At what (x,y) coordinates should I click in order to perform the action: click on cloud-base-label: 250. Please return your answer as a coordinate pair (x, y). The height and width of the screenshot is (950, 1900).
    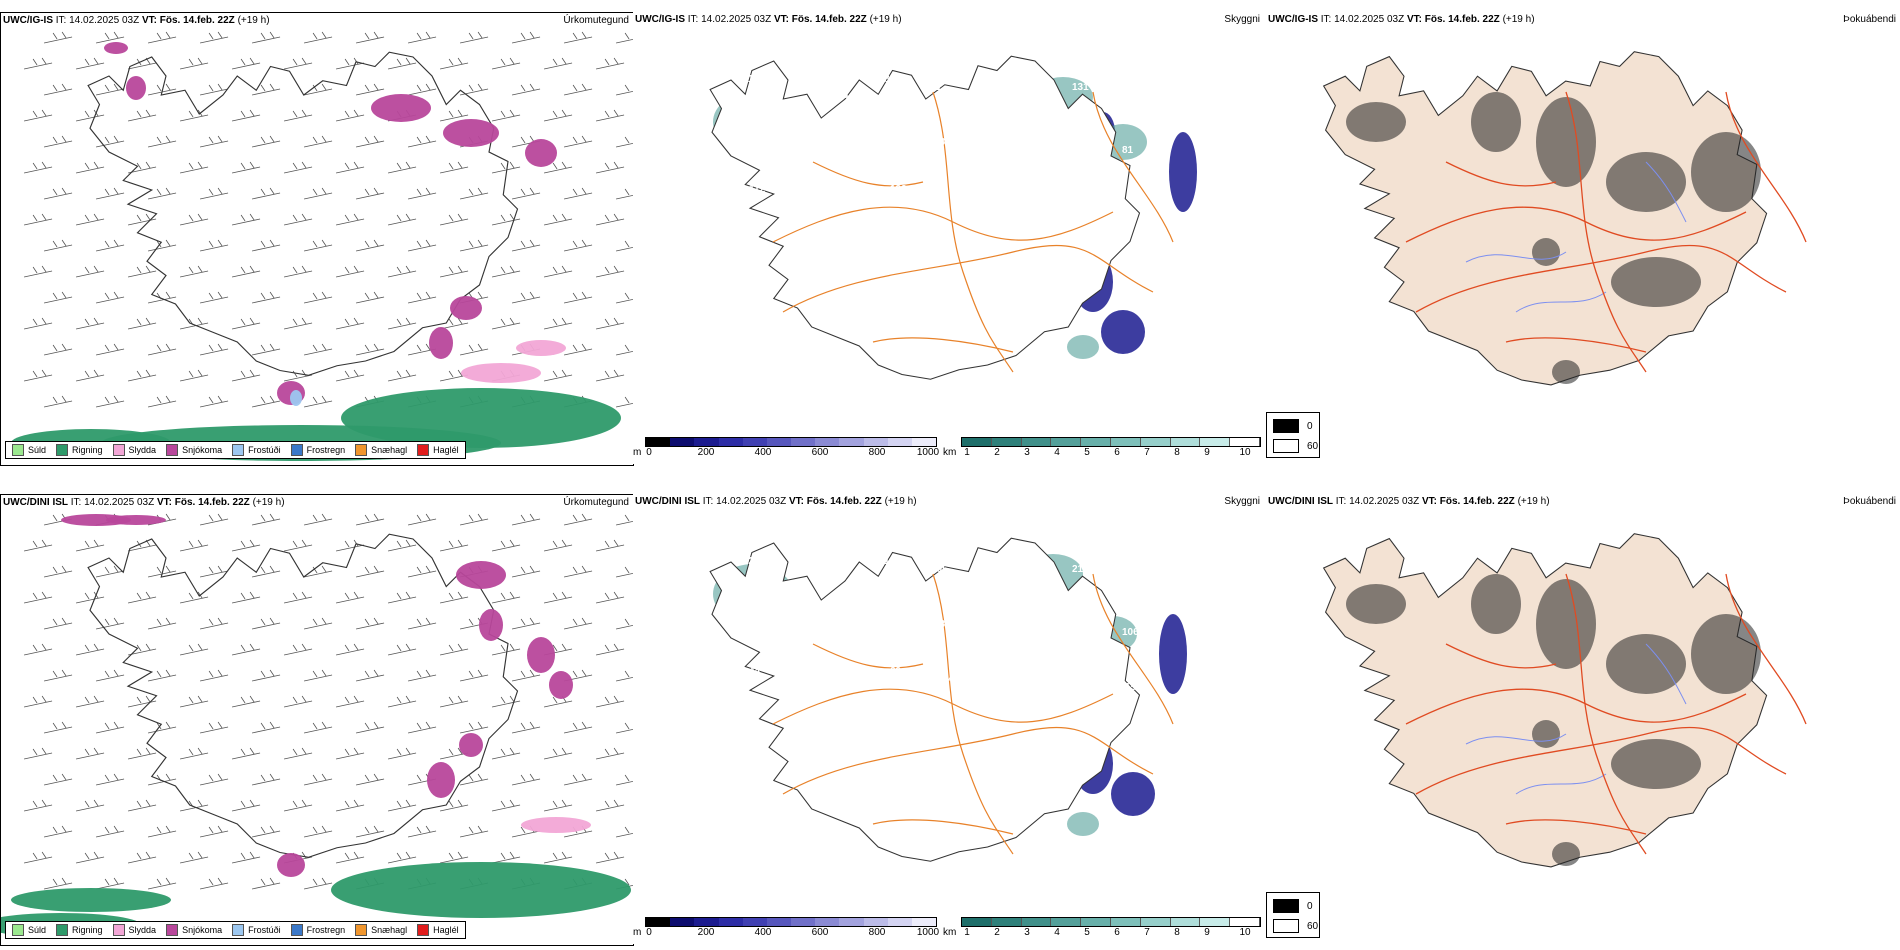
    Looking at the image, I should click on (1127, 577).